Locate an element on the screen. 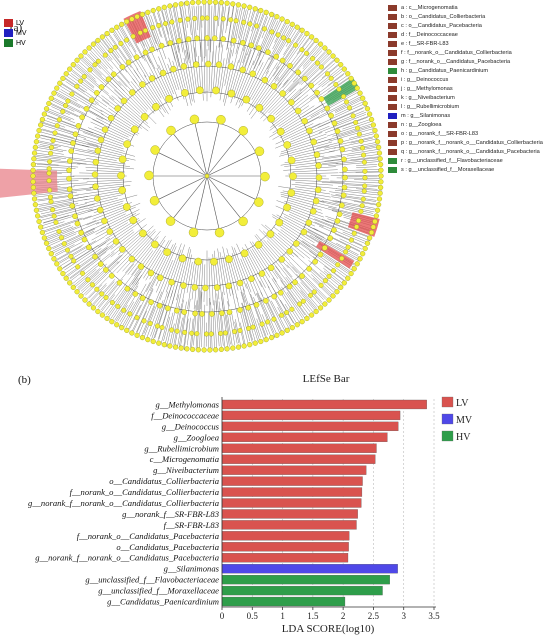 The image size is (550, 639). clade-key-text: l : g__Rubellimicrobium is located at coordinates (430, 106).